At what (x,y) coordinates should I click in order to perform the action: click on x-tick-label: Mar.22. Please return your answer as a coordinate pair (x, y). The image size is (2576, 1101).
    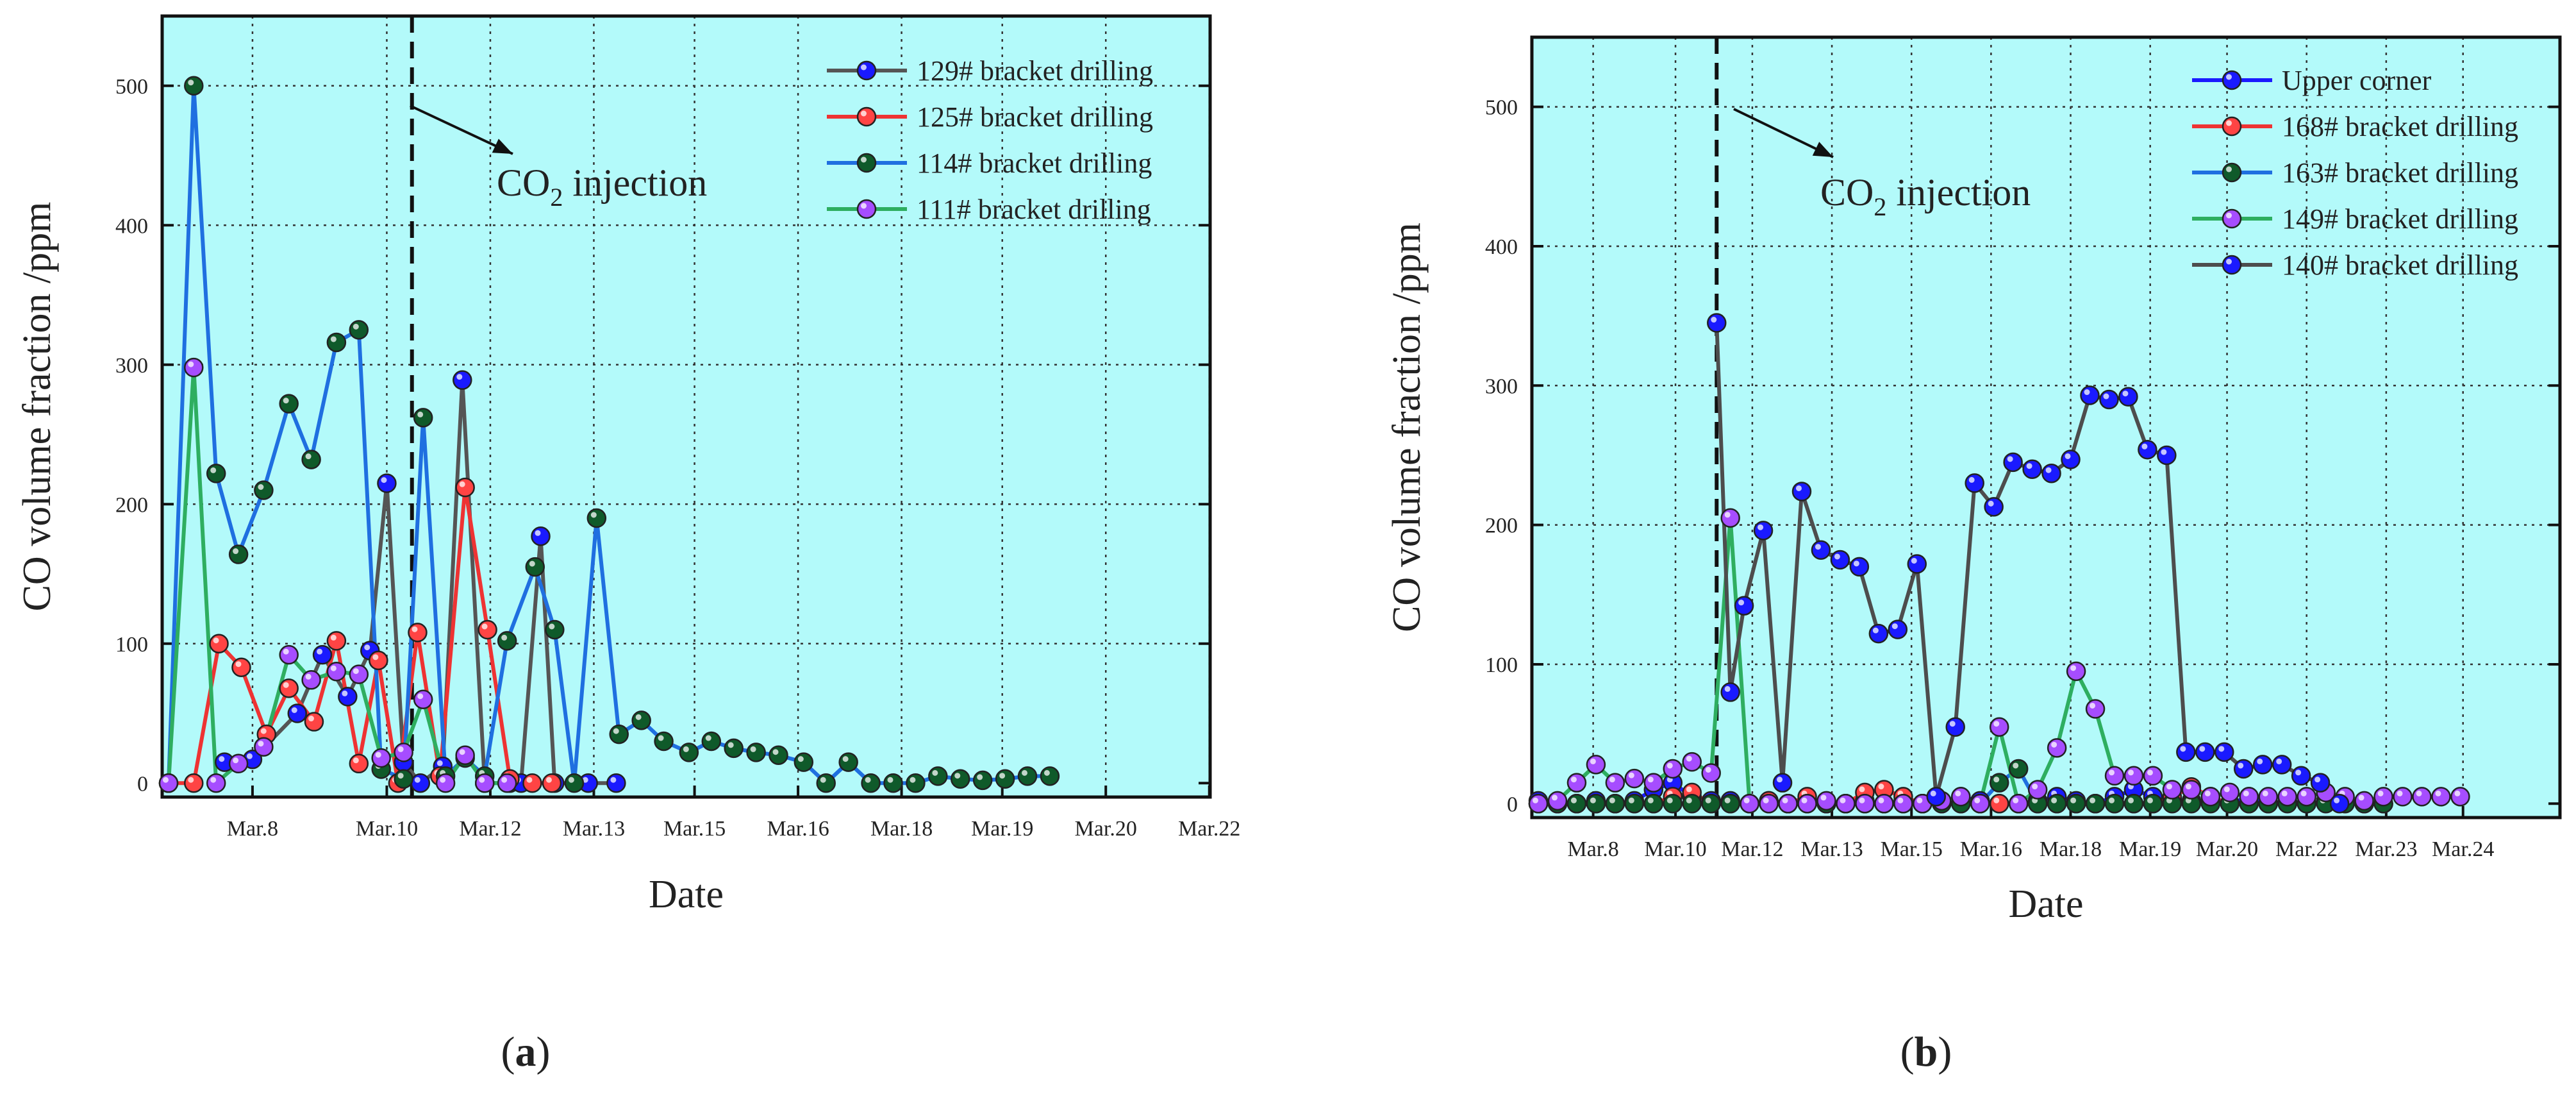
    Looking at the image, I should click on (1209, 829).